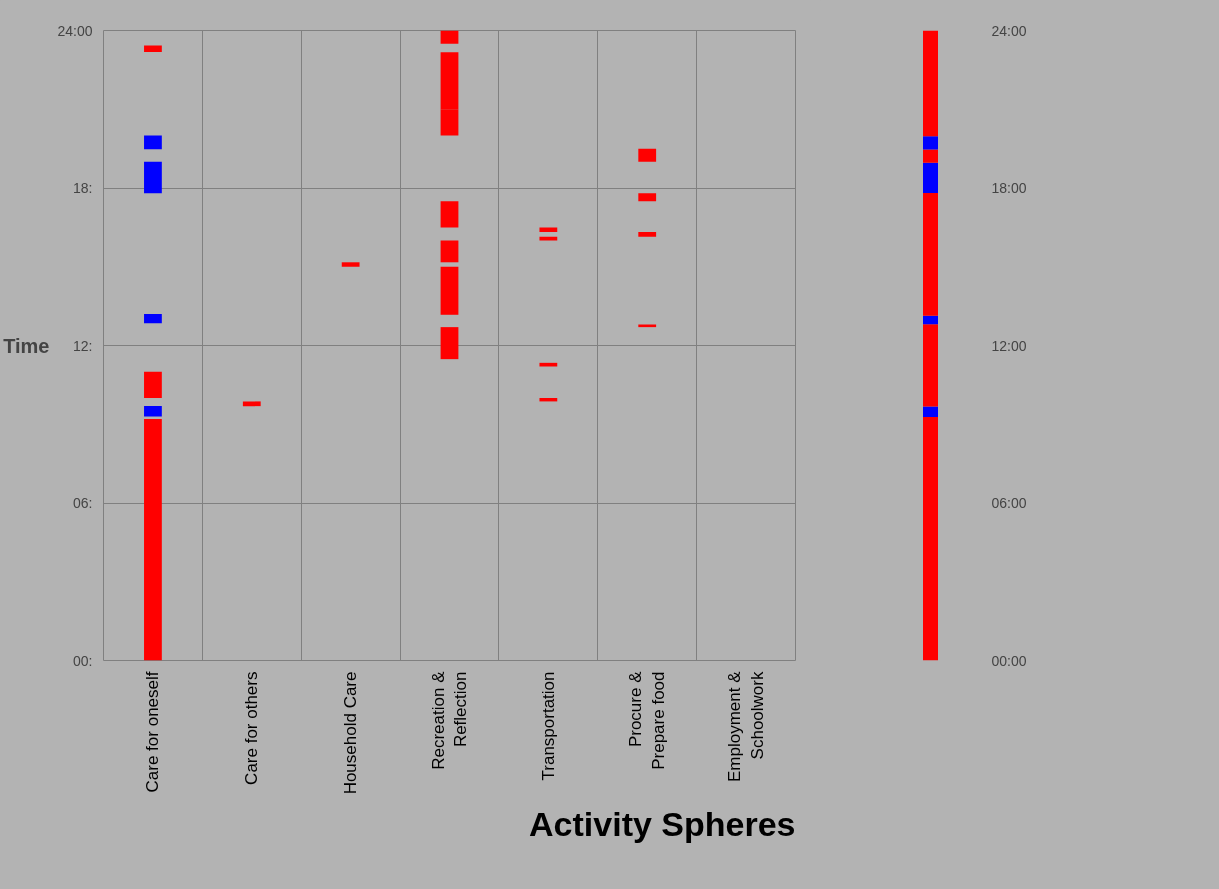 This screenshot has width=1219, height=889. Describe the element at coordinates (1009, 503) in the screenshot. I see `y-tick-label: 06:00` at that location.